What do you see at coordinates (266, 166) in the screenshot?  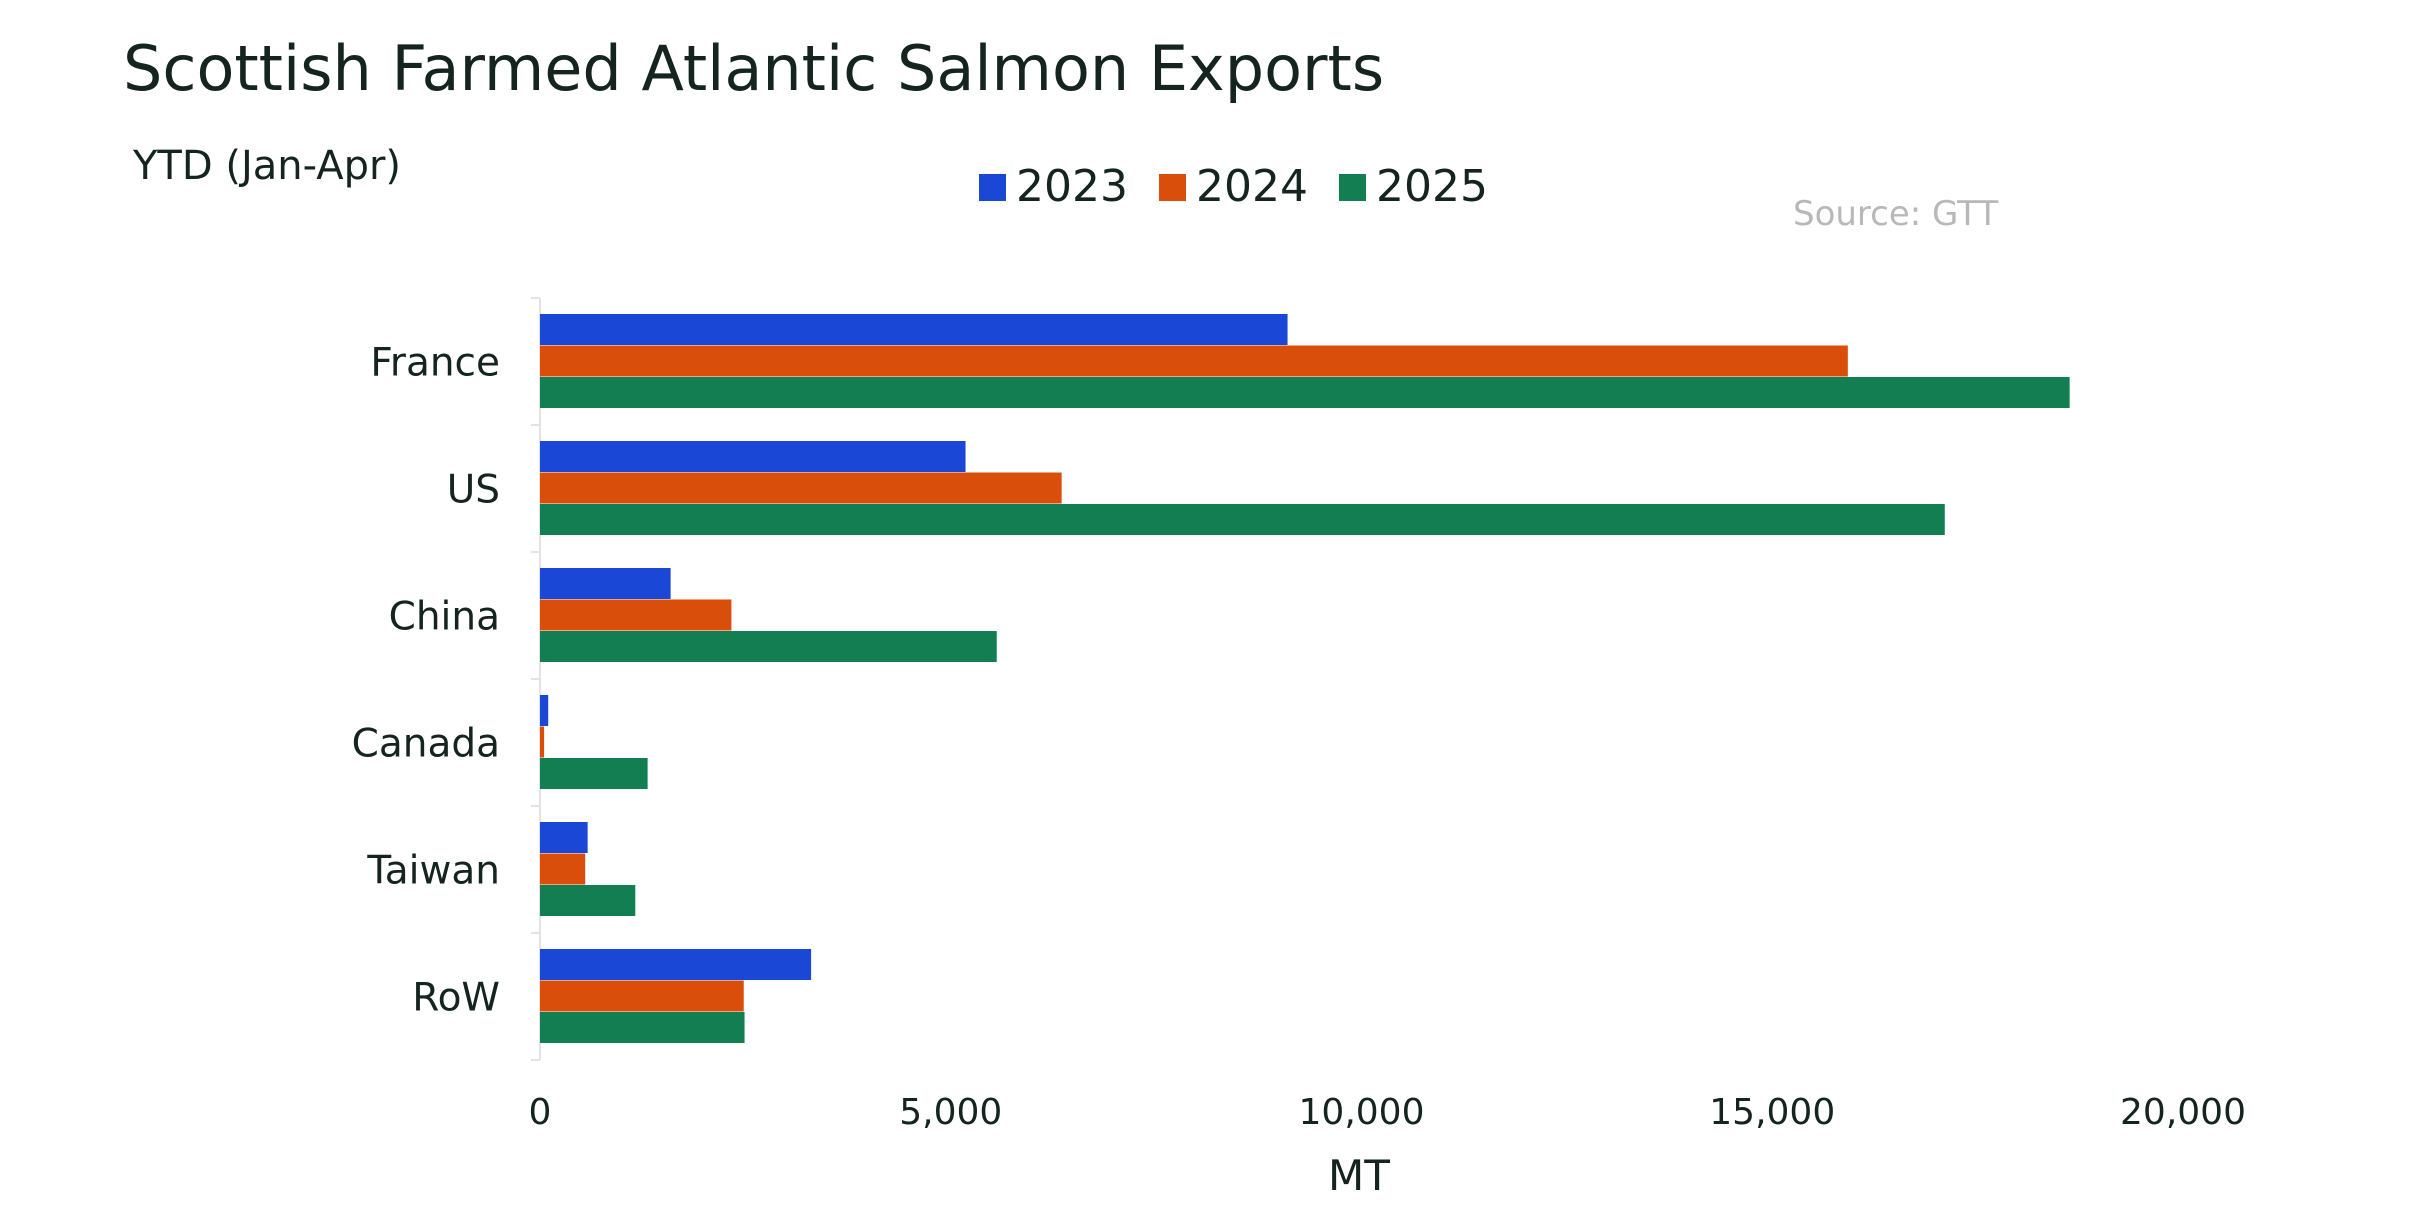 I see `chart-subtitle: YTD (Jan-Apr)` at bounding box center [266, 166].